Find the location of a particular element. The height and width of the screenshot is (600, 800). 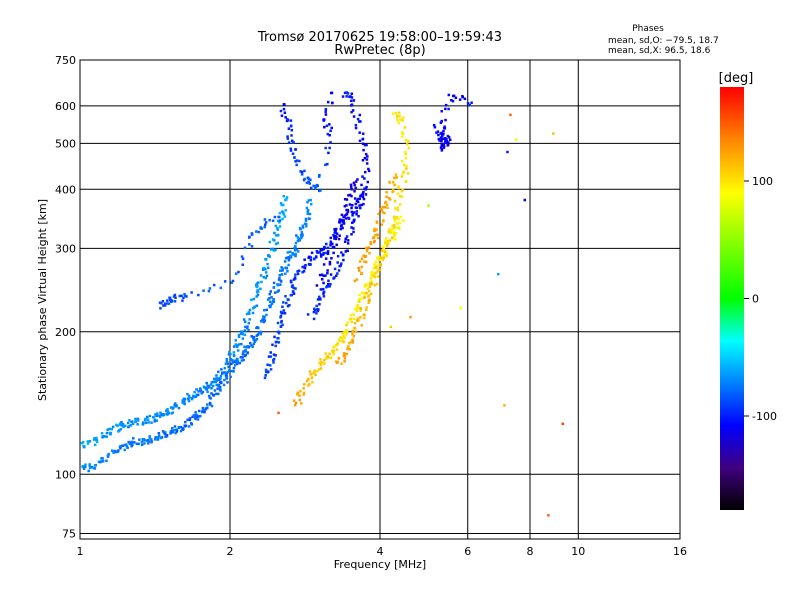

x-tick-label: 8 is located at coordinates (530, 551).